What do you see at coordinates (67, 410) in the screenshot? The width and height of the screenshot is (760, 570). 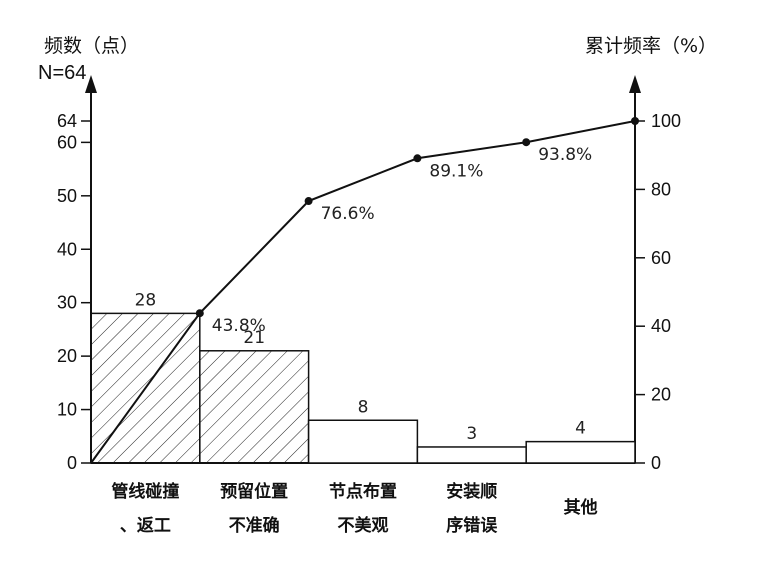 I see `left-tick-label: 10` at bounding box center [67, 410].